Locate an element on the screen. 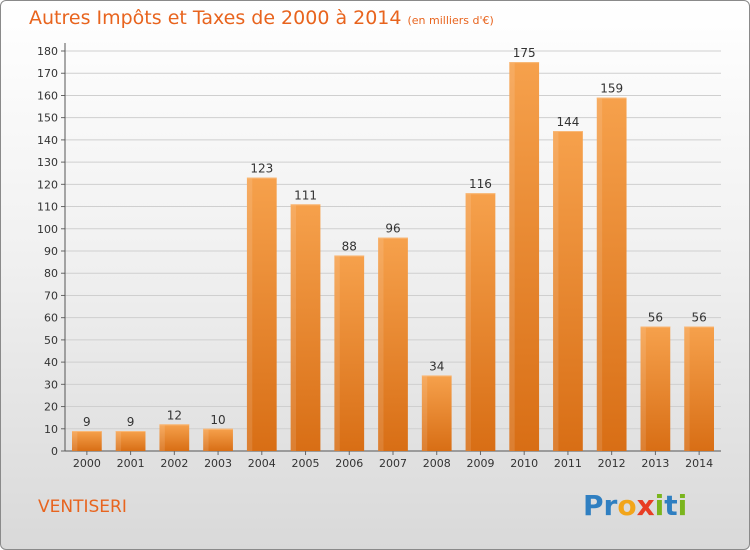 The height and width of the screenshot is (550, 750). y-tick-label: 30 is located at coordinates (51, 384).